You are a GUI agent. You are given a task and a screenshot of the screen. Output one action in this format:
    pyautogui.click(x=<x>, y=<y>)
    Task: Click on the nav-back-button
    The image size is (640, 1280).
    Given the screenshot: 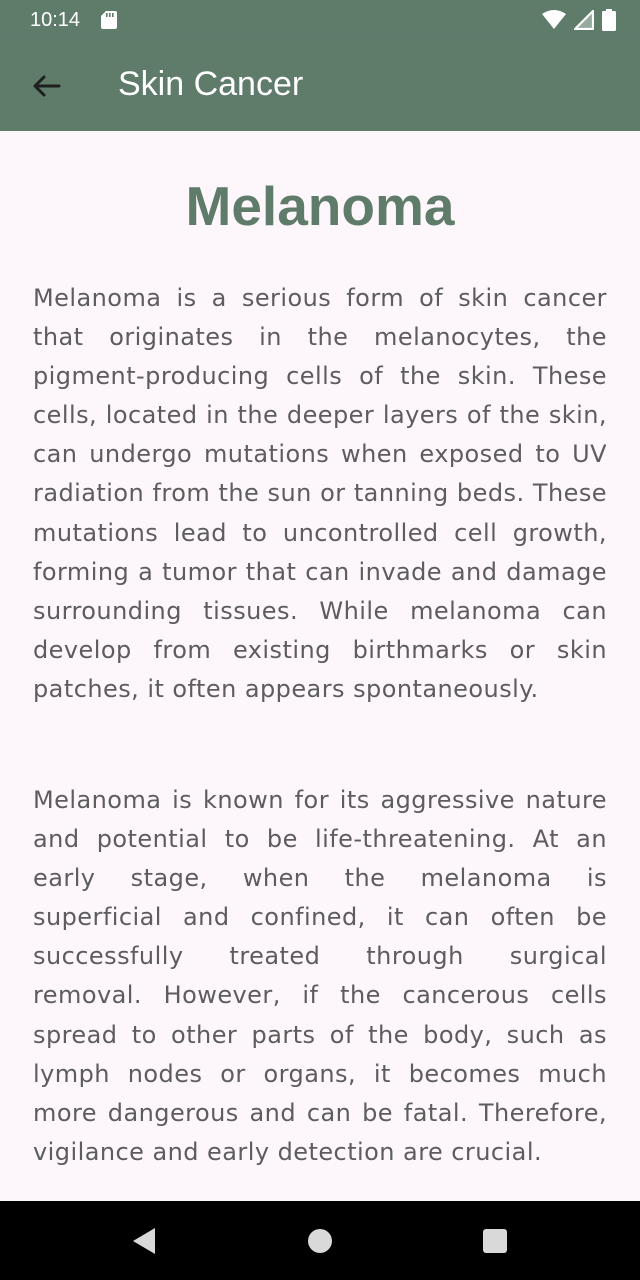 What is the action you would take?
    pyautogui.click(x=144, y=1241)
    